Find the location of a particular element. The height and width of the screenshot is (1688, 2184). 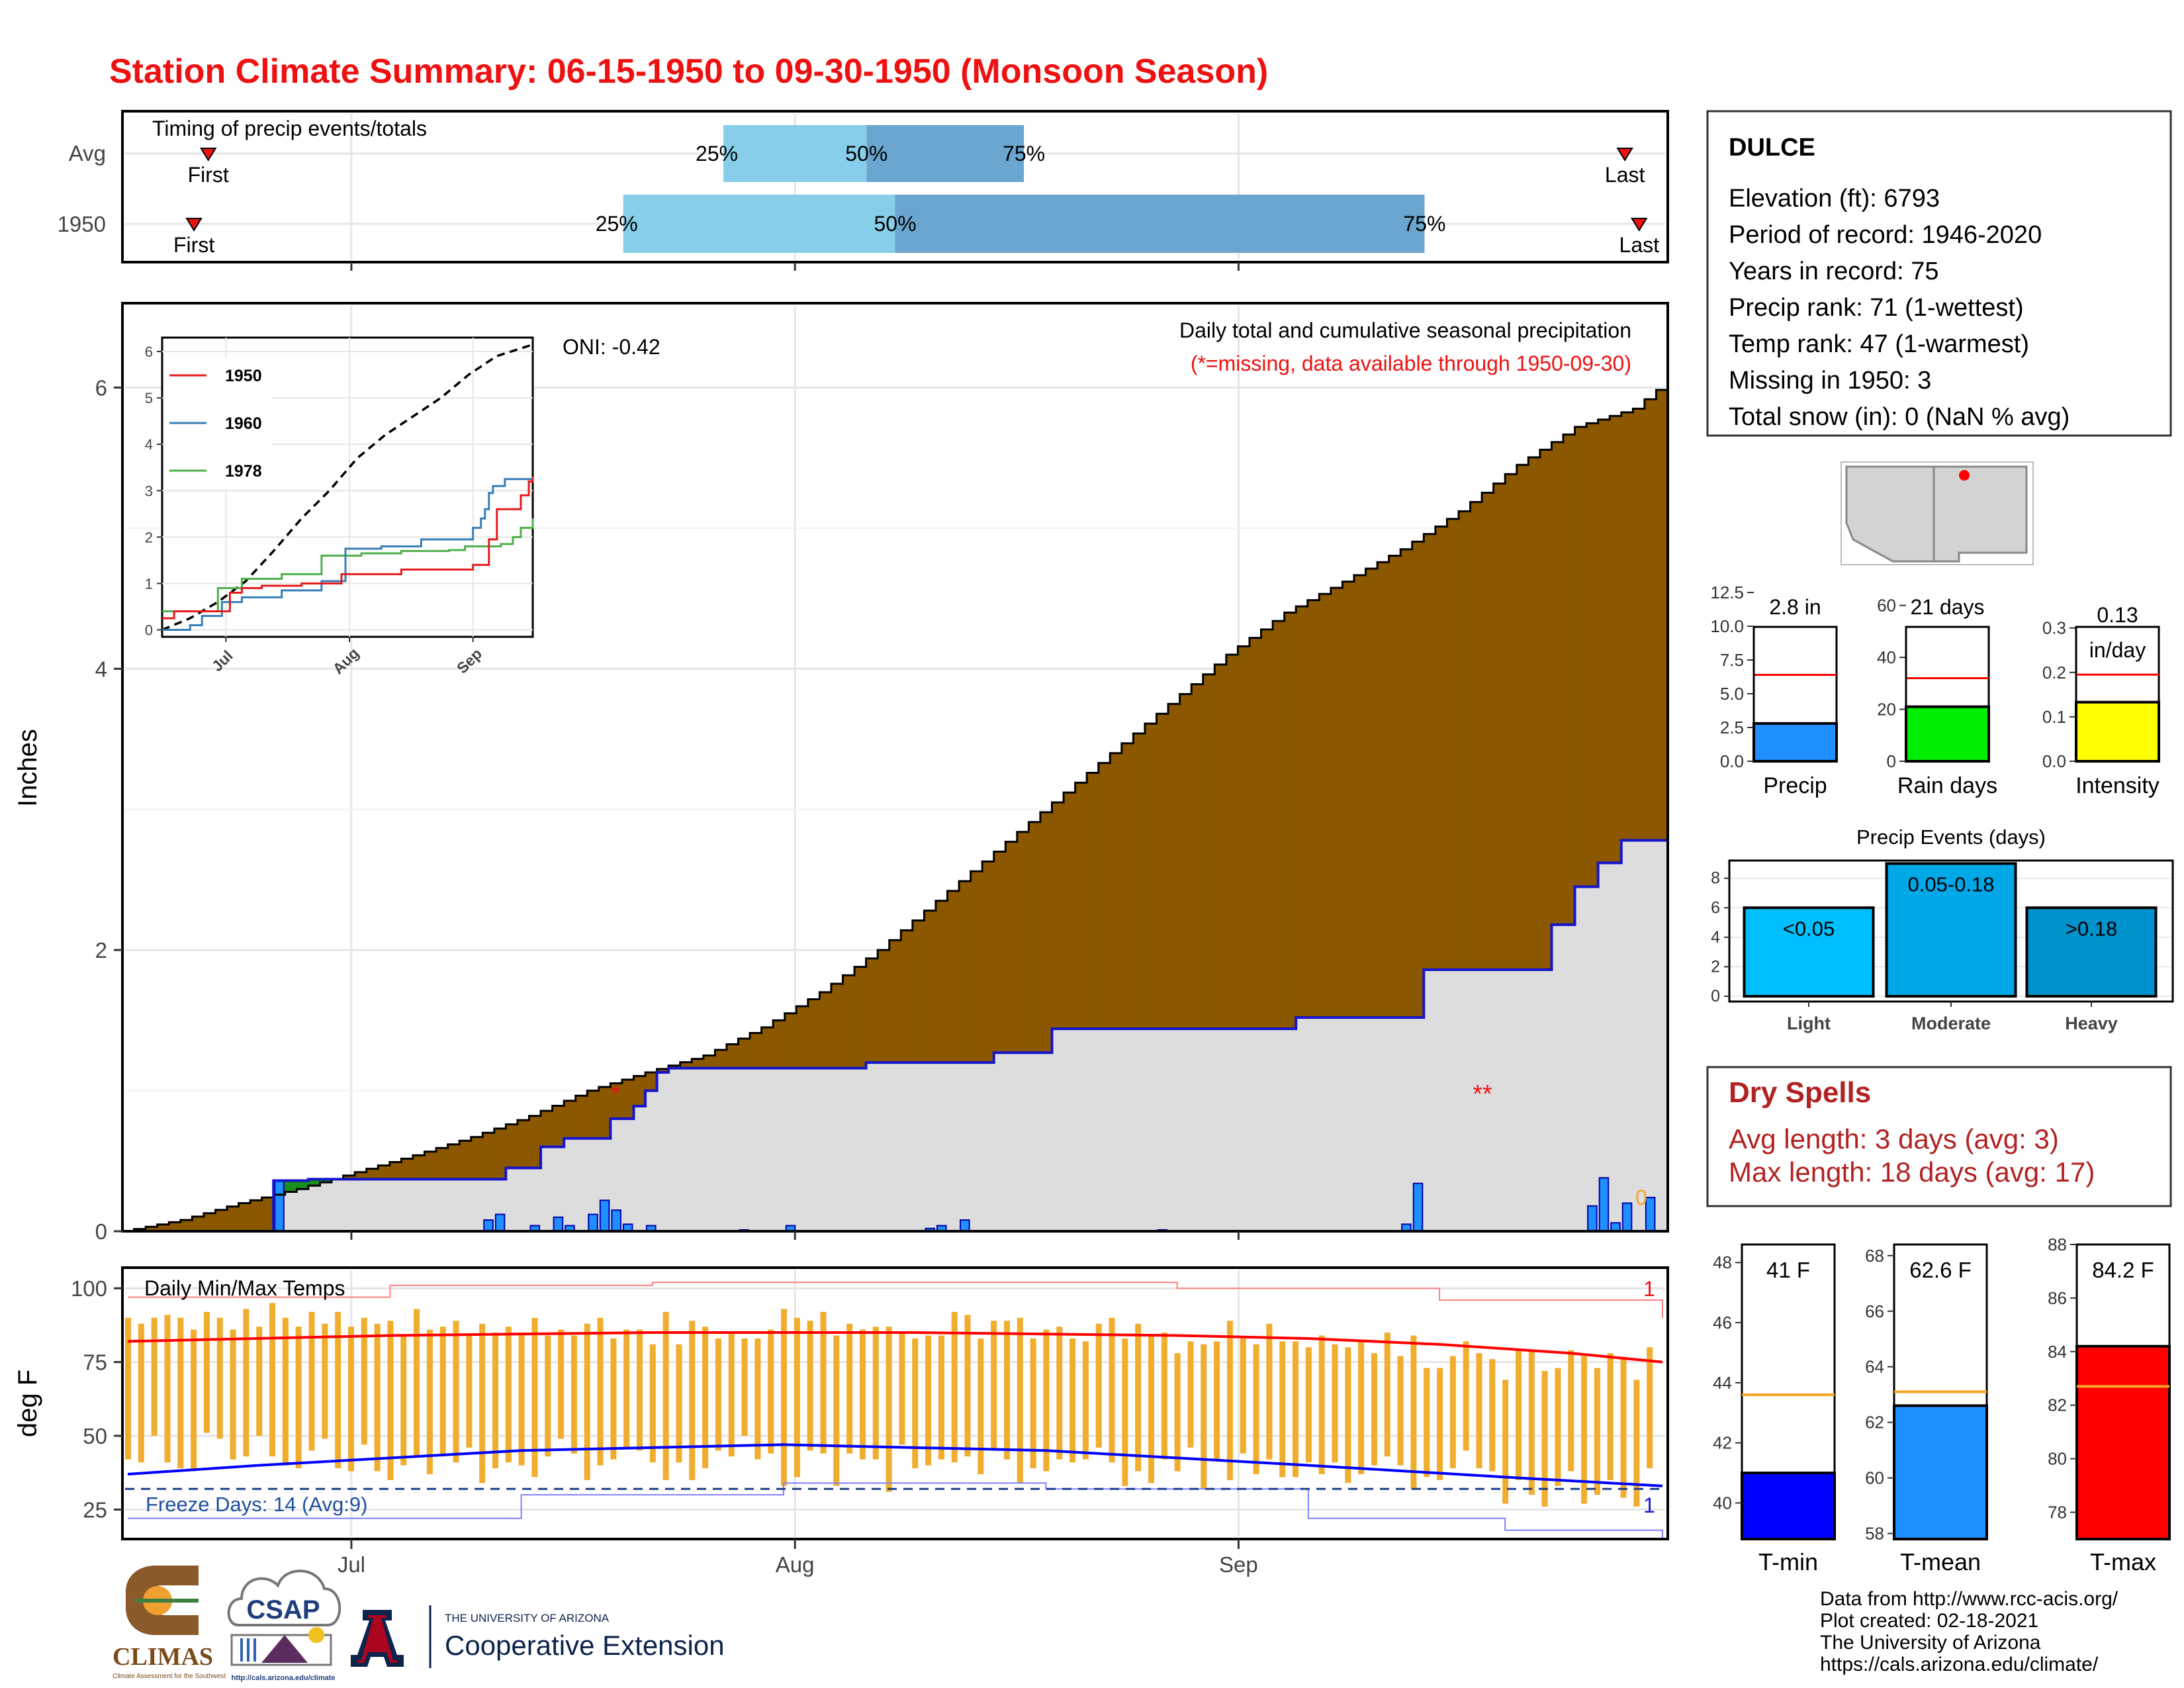

dry-spells-title: Dry Spells is located at coordinates (1800, 1092).